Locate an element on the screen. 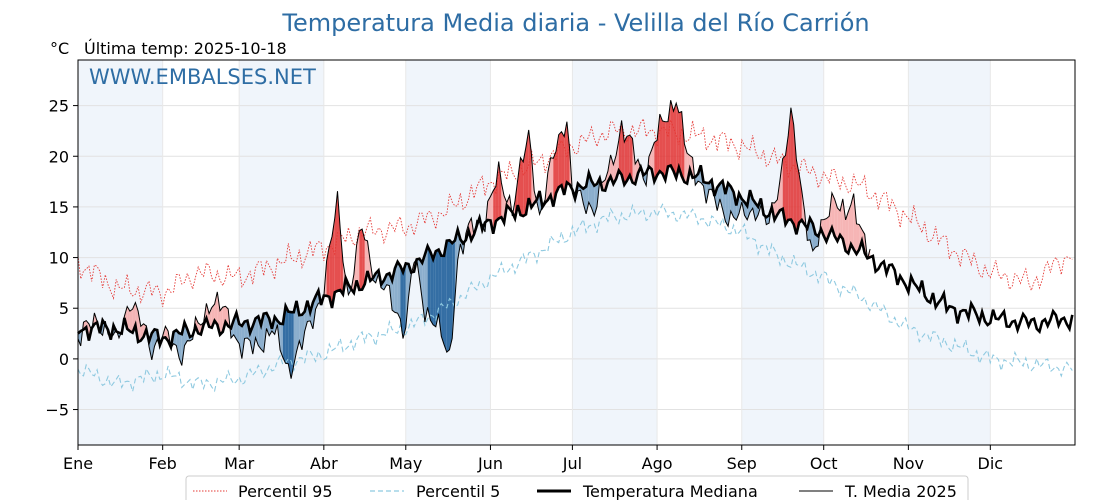  x-tick-label: Sep is located at coordinates (742, 463).